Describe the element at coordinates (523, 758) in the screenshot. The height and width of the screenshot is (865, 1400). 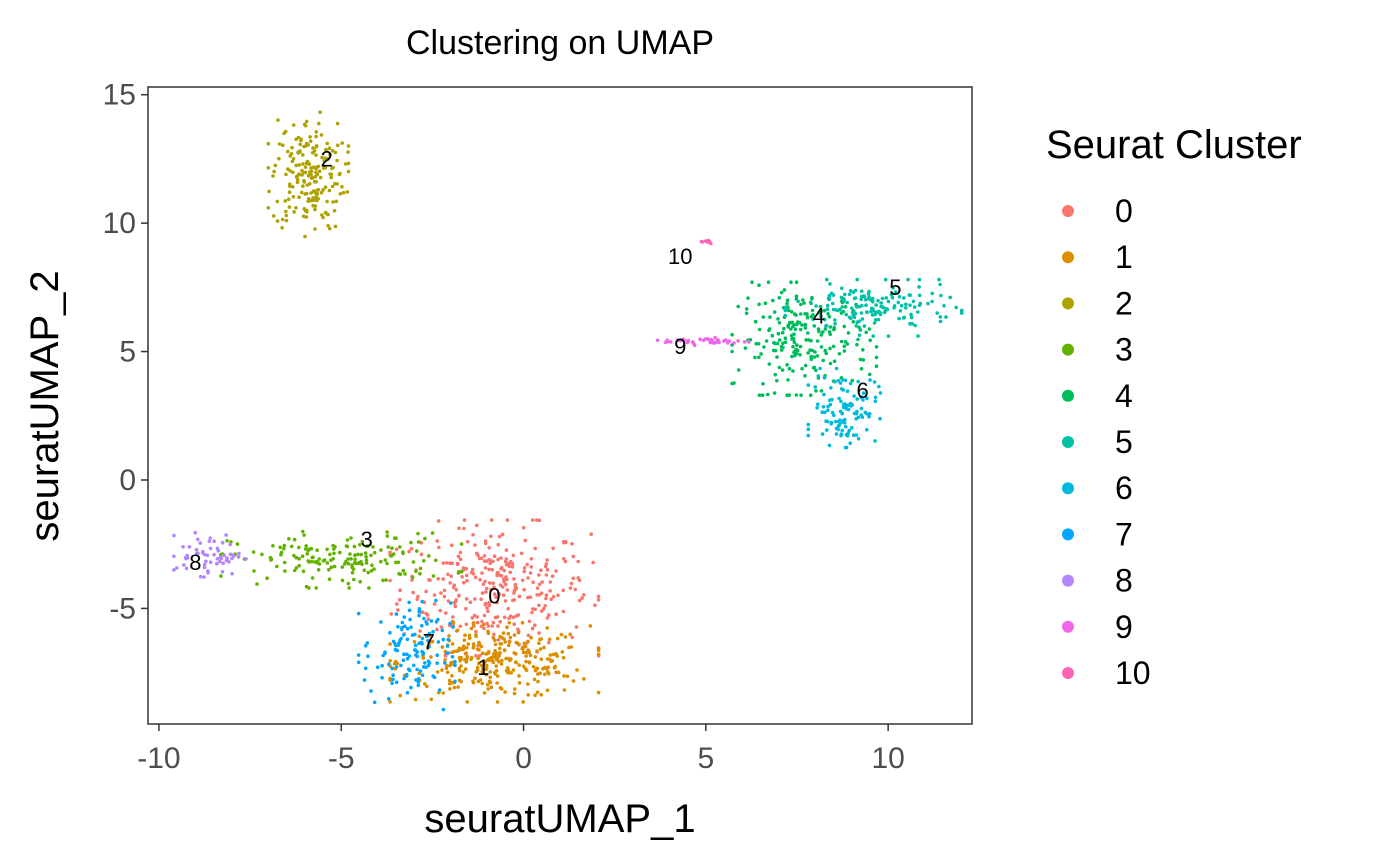
I see `x-tick-label: 0` at that location.